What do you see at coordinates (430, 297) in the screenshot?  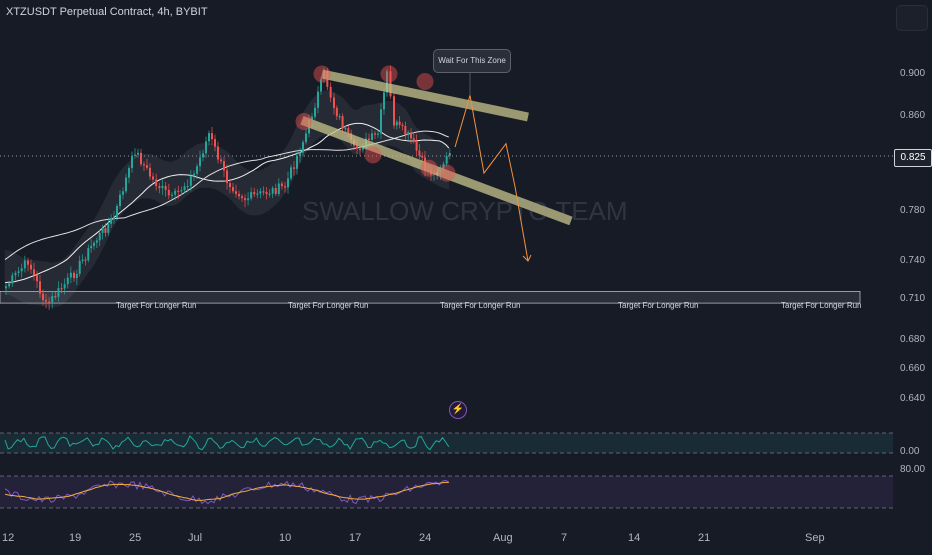 I see `target-zone` at bounding box center [430, 297].